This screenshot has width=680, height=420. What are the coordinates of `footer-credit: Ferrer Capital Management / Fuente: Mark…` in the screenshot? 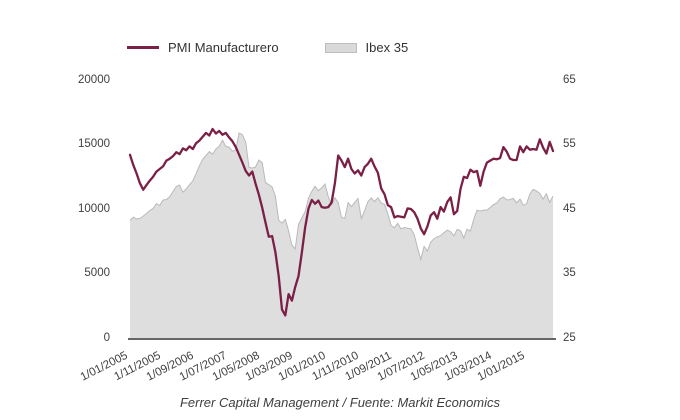 It's located at (340, 402).